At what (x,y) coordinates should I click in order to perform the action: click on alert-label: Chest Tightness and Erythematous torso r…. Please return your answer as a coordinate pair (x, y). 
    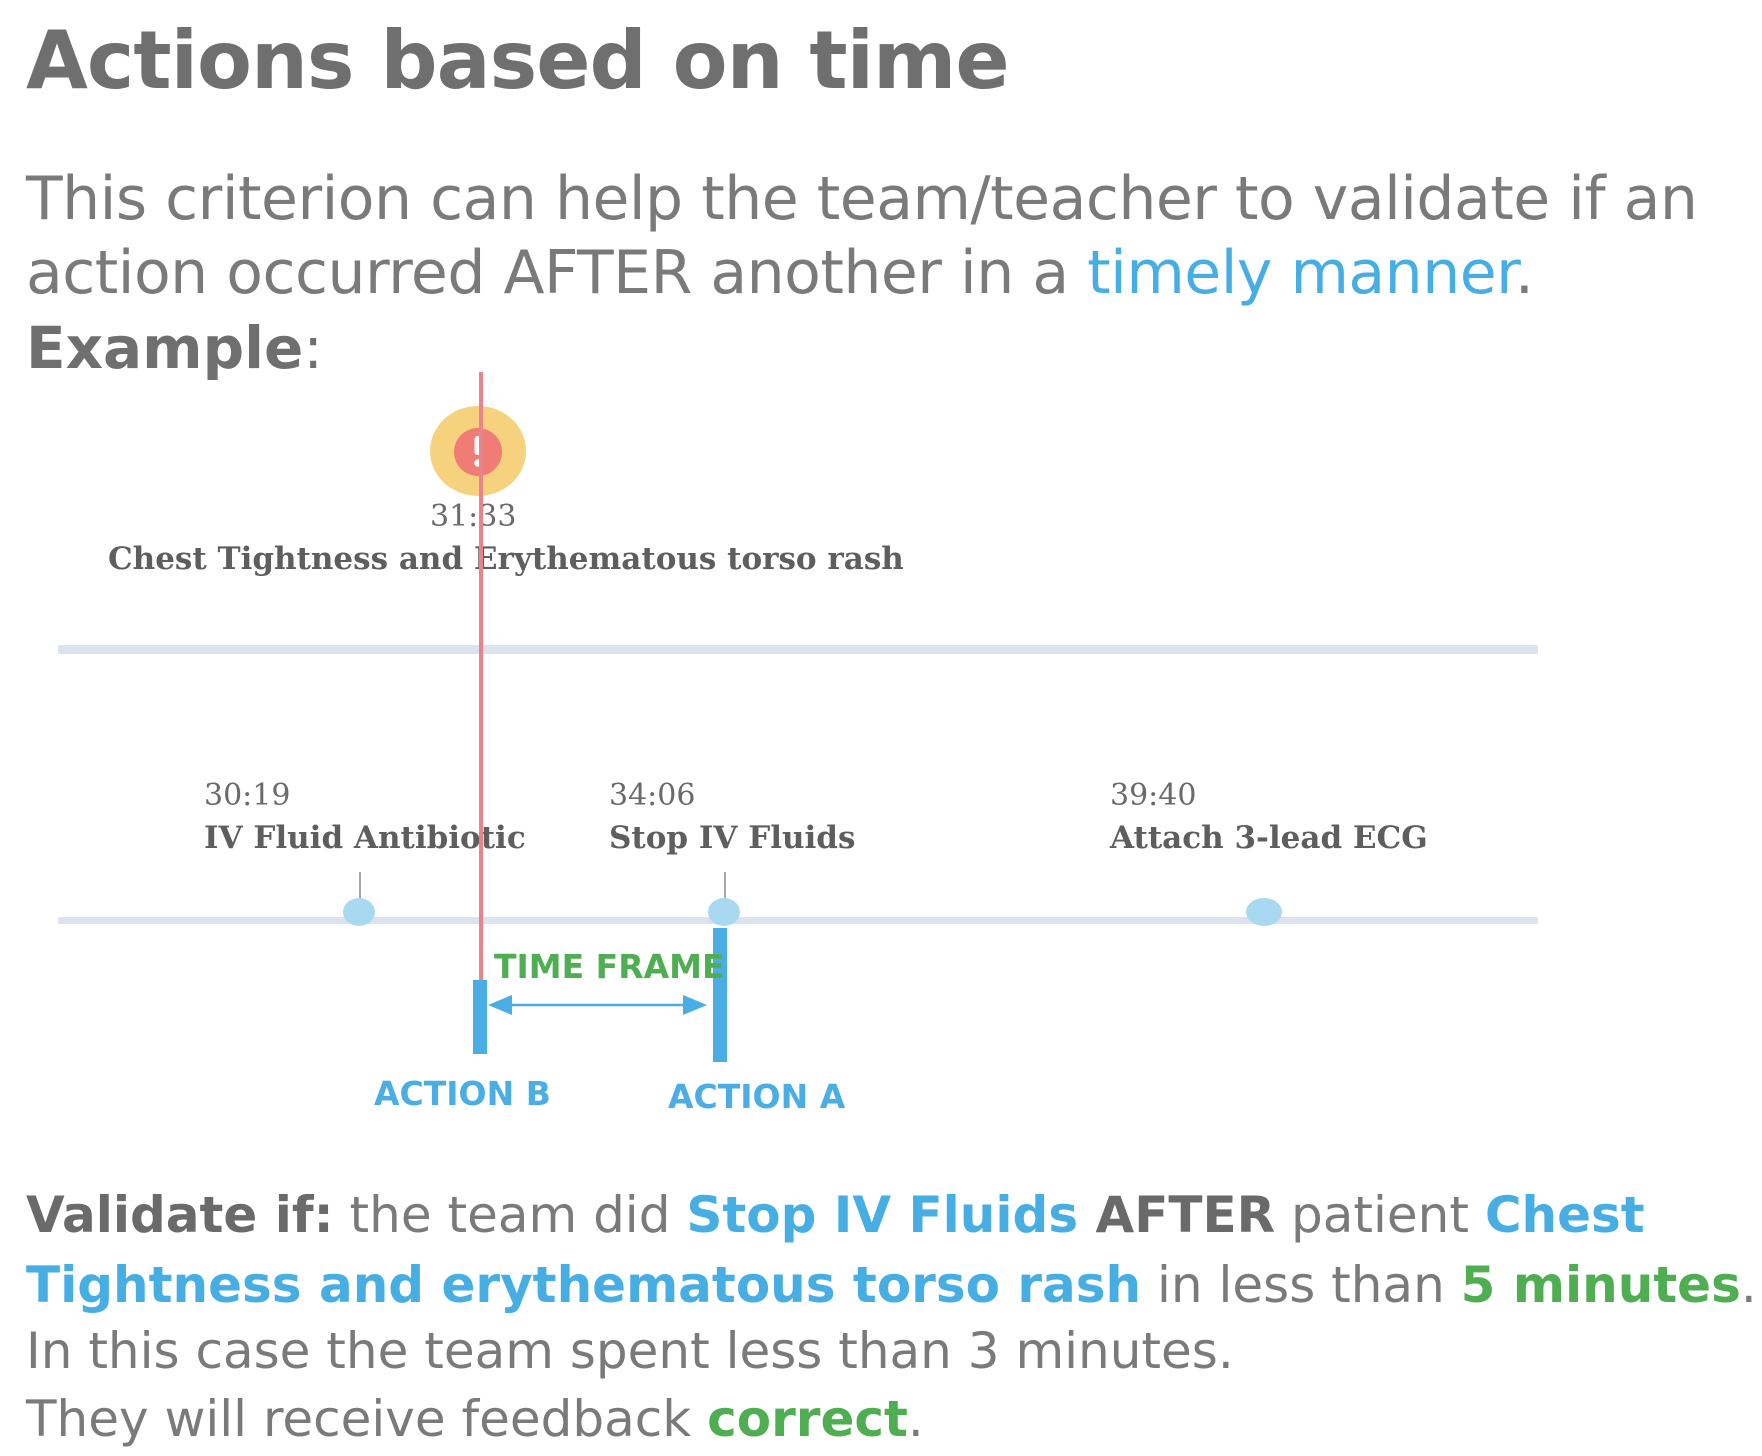
    Looking at the image, I should click on (506, 559).